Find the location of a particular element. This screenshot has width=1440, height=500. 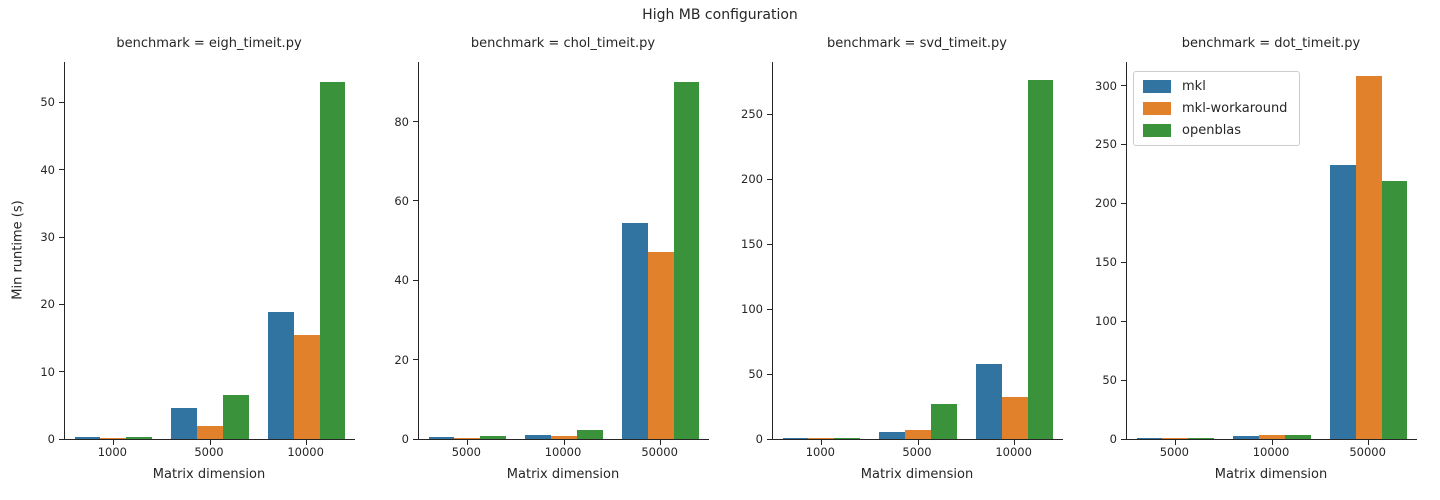

facet-title: benchmark = eigh_timeit.py is located at coordinates (209, 43).